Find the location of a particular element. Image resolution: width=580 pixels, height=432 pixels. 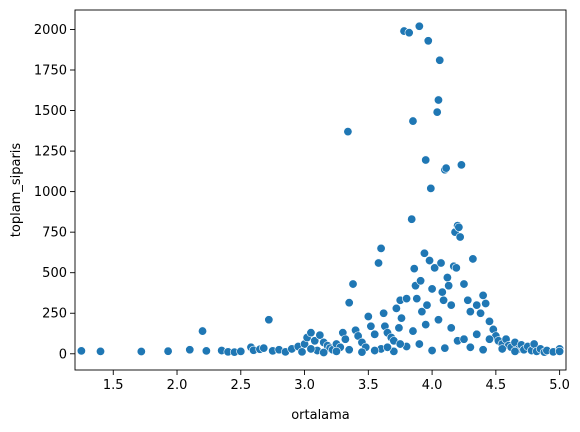

x-tick-label: 3.5 is located at coordinates (368, 385).